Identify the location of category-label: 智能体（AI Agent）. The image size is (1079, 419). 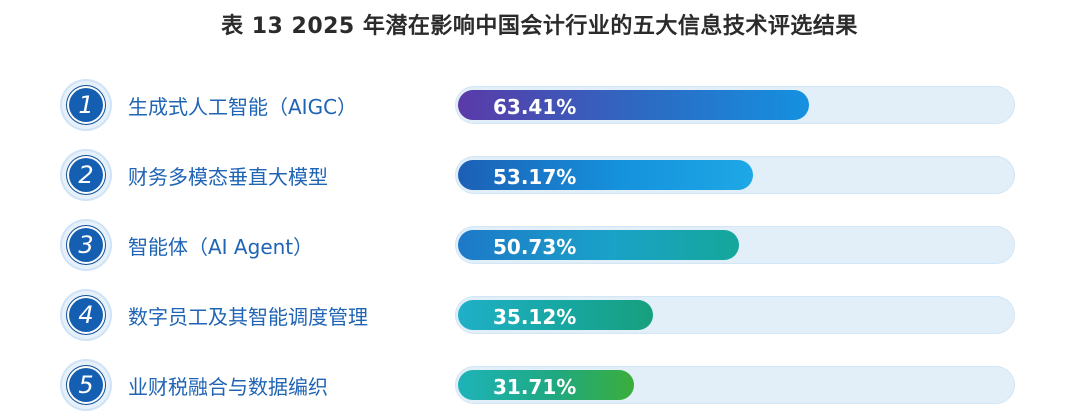
(221, 247).